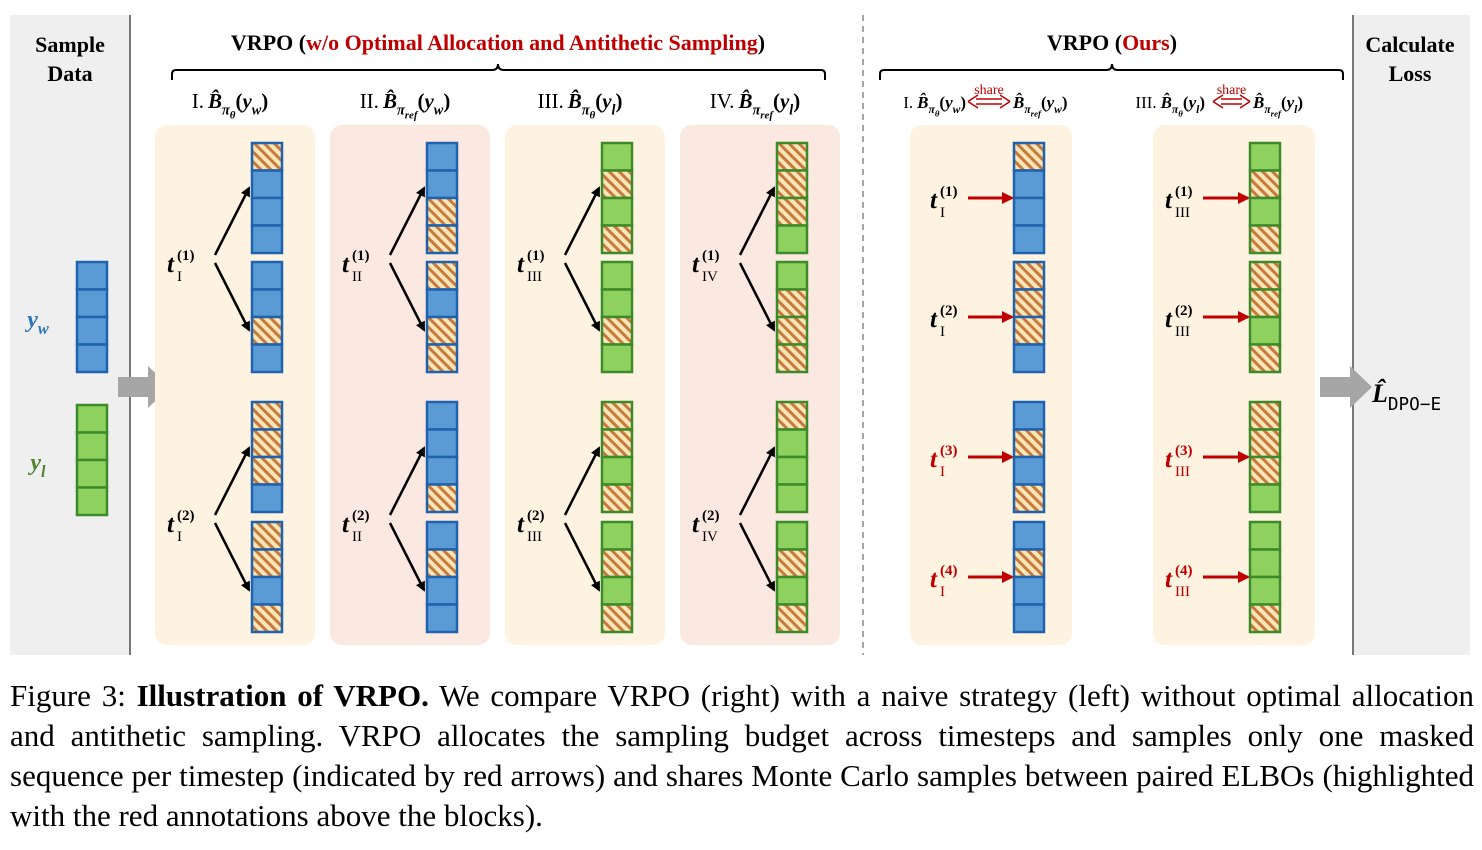 This screenshot has width=1482, height=850. I want to click on timestep-index: (4), so click(1184, 571).